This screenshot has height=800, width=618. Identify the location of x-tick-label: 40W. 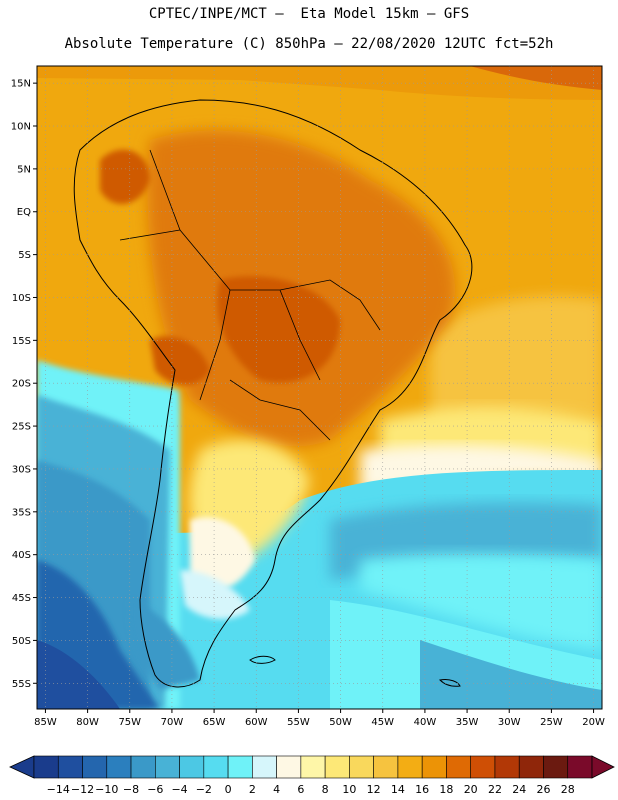
(425, 722).